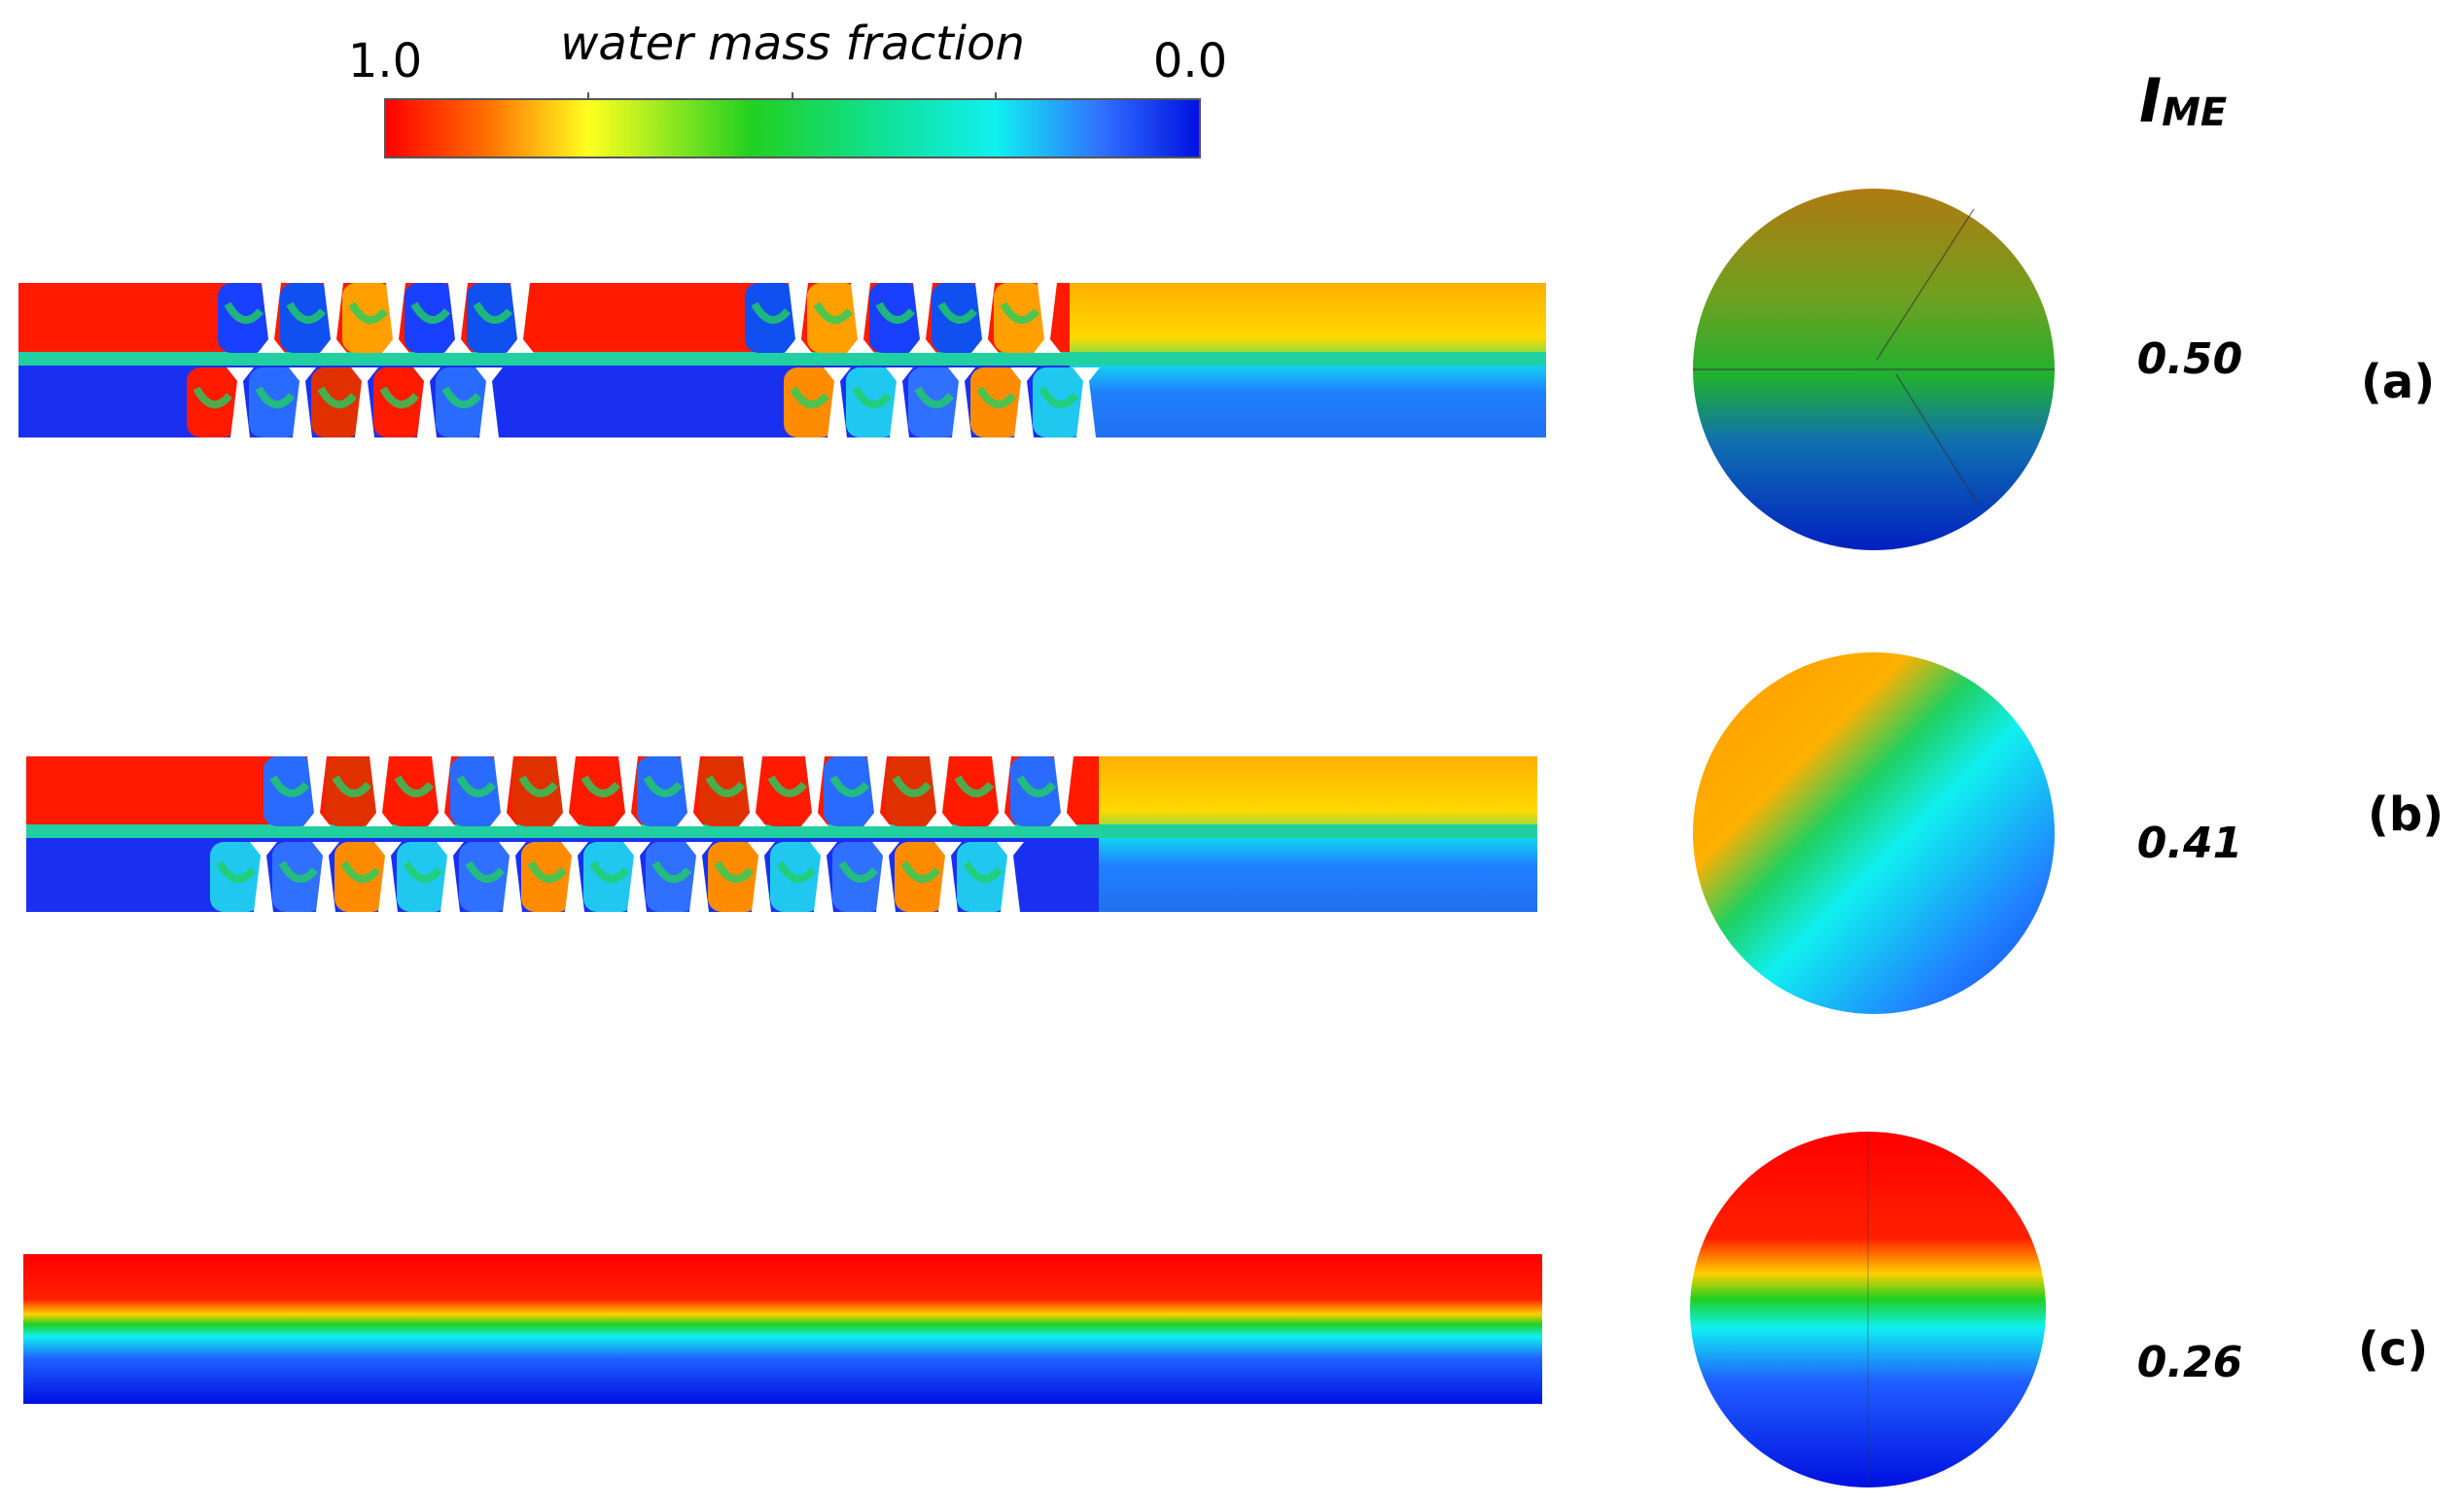 This screenshot has width=2464, height=1504. Describe the element at coordinates (1874, 358) in the screenshot. I see `cross-section-a-lines` at that location.